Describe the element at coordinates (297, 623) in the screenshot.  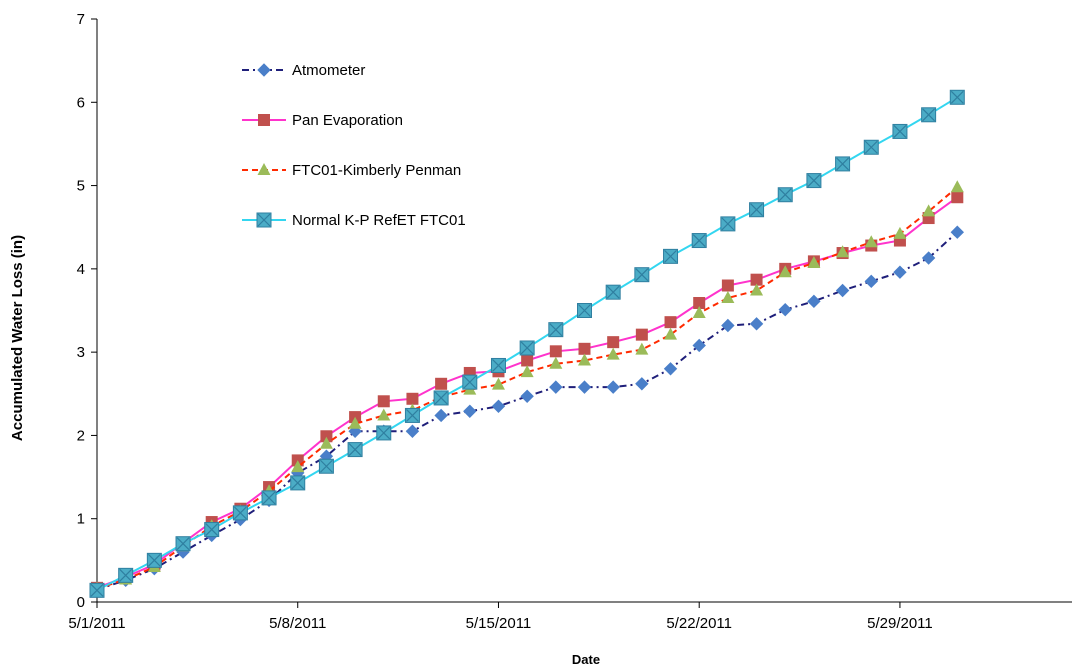
I see `x-tick-label: 5/8/2011` at that location.